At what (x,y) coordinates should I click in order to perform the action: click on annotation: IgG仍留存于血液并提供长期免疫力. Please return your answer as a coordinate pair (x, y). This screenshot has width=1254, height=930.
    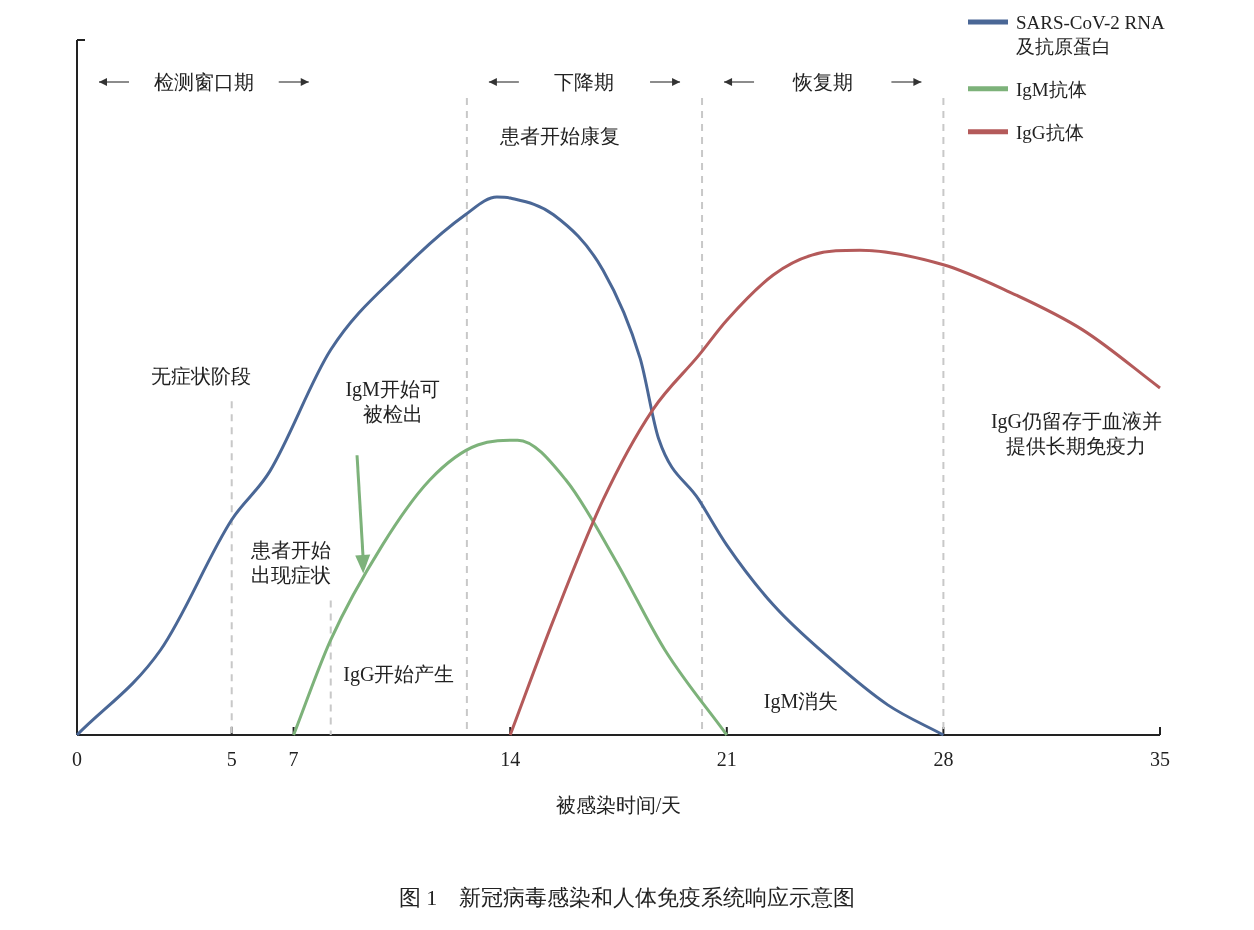
    Looking at the image, I should click on (1076, 434).